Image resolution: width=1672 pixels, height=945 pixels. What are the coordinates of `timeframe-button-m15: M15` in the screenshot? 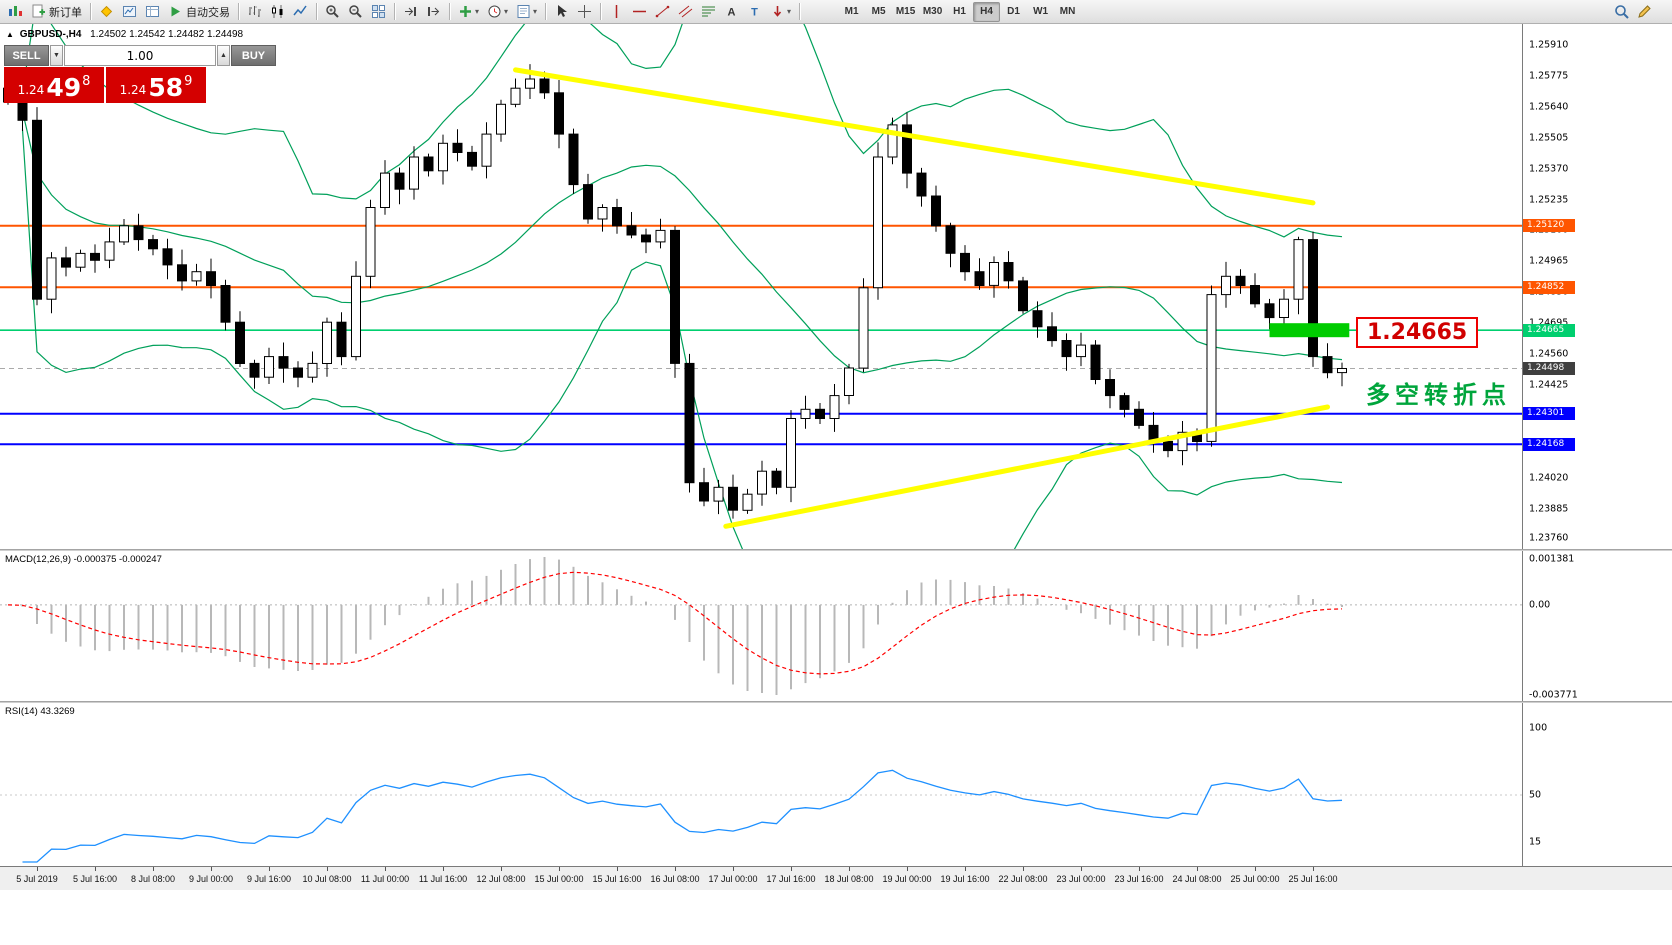 It's located at (905, 11).